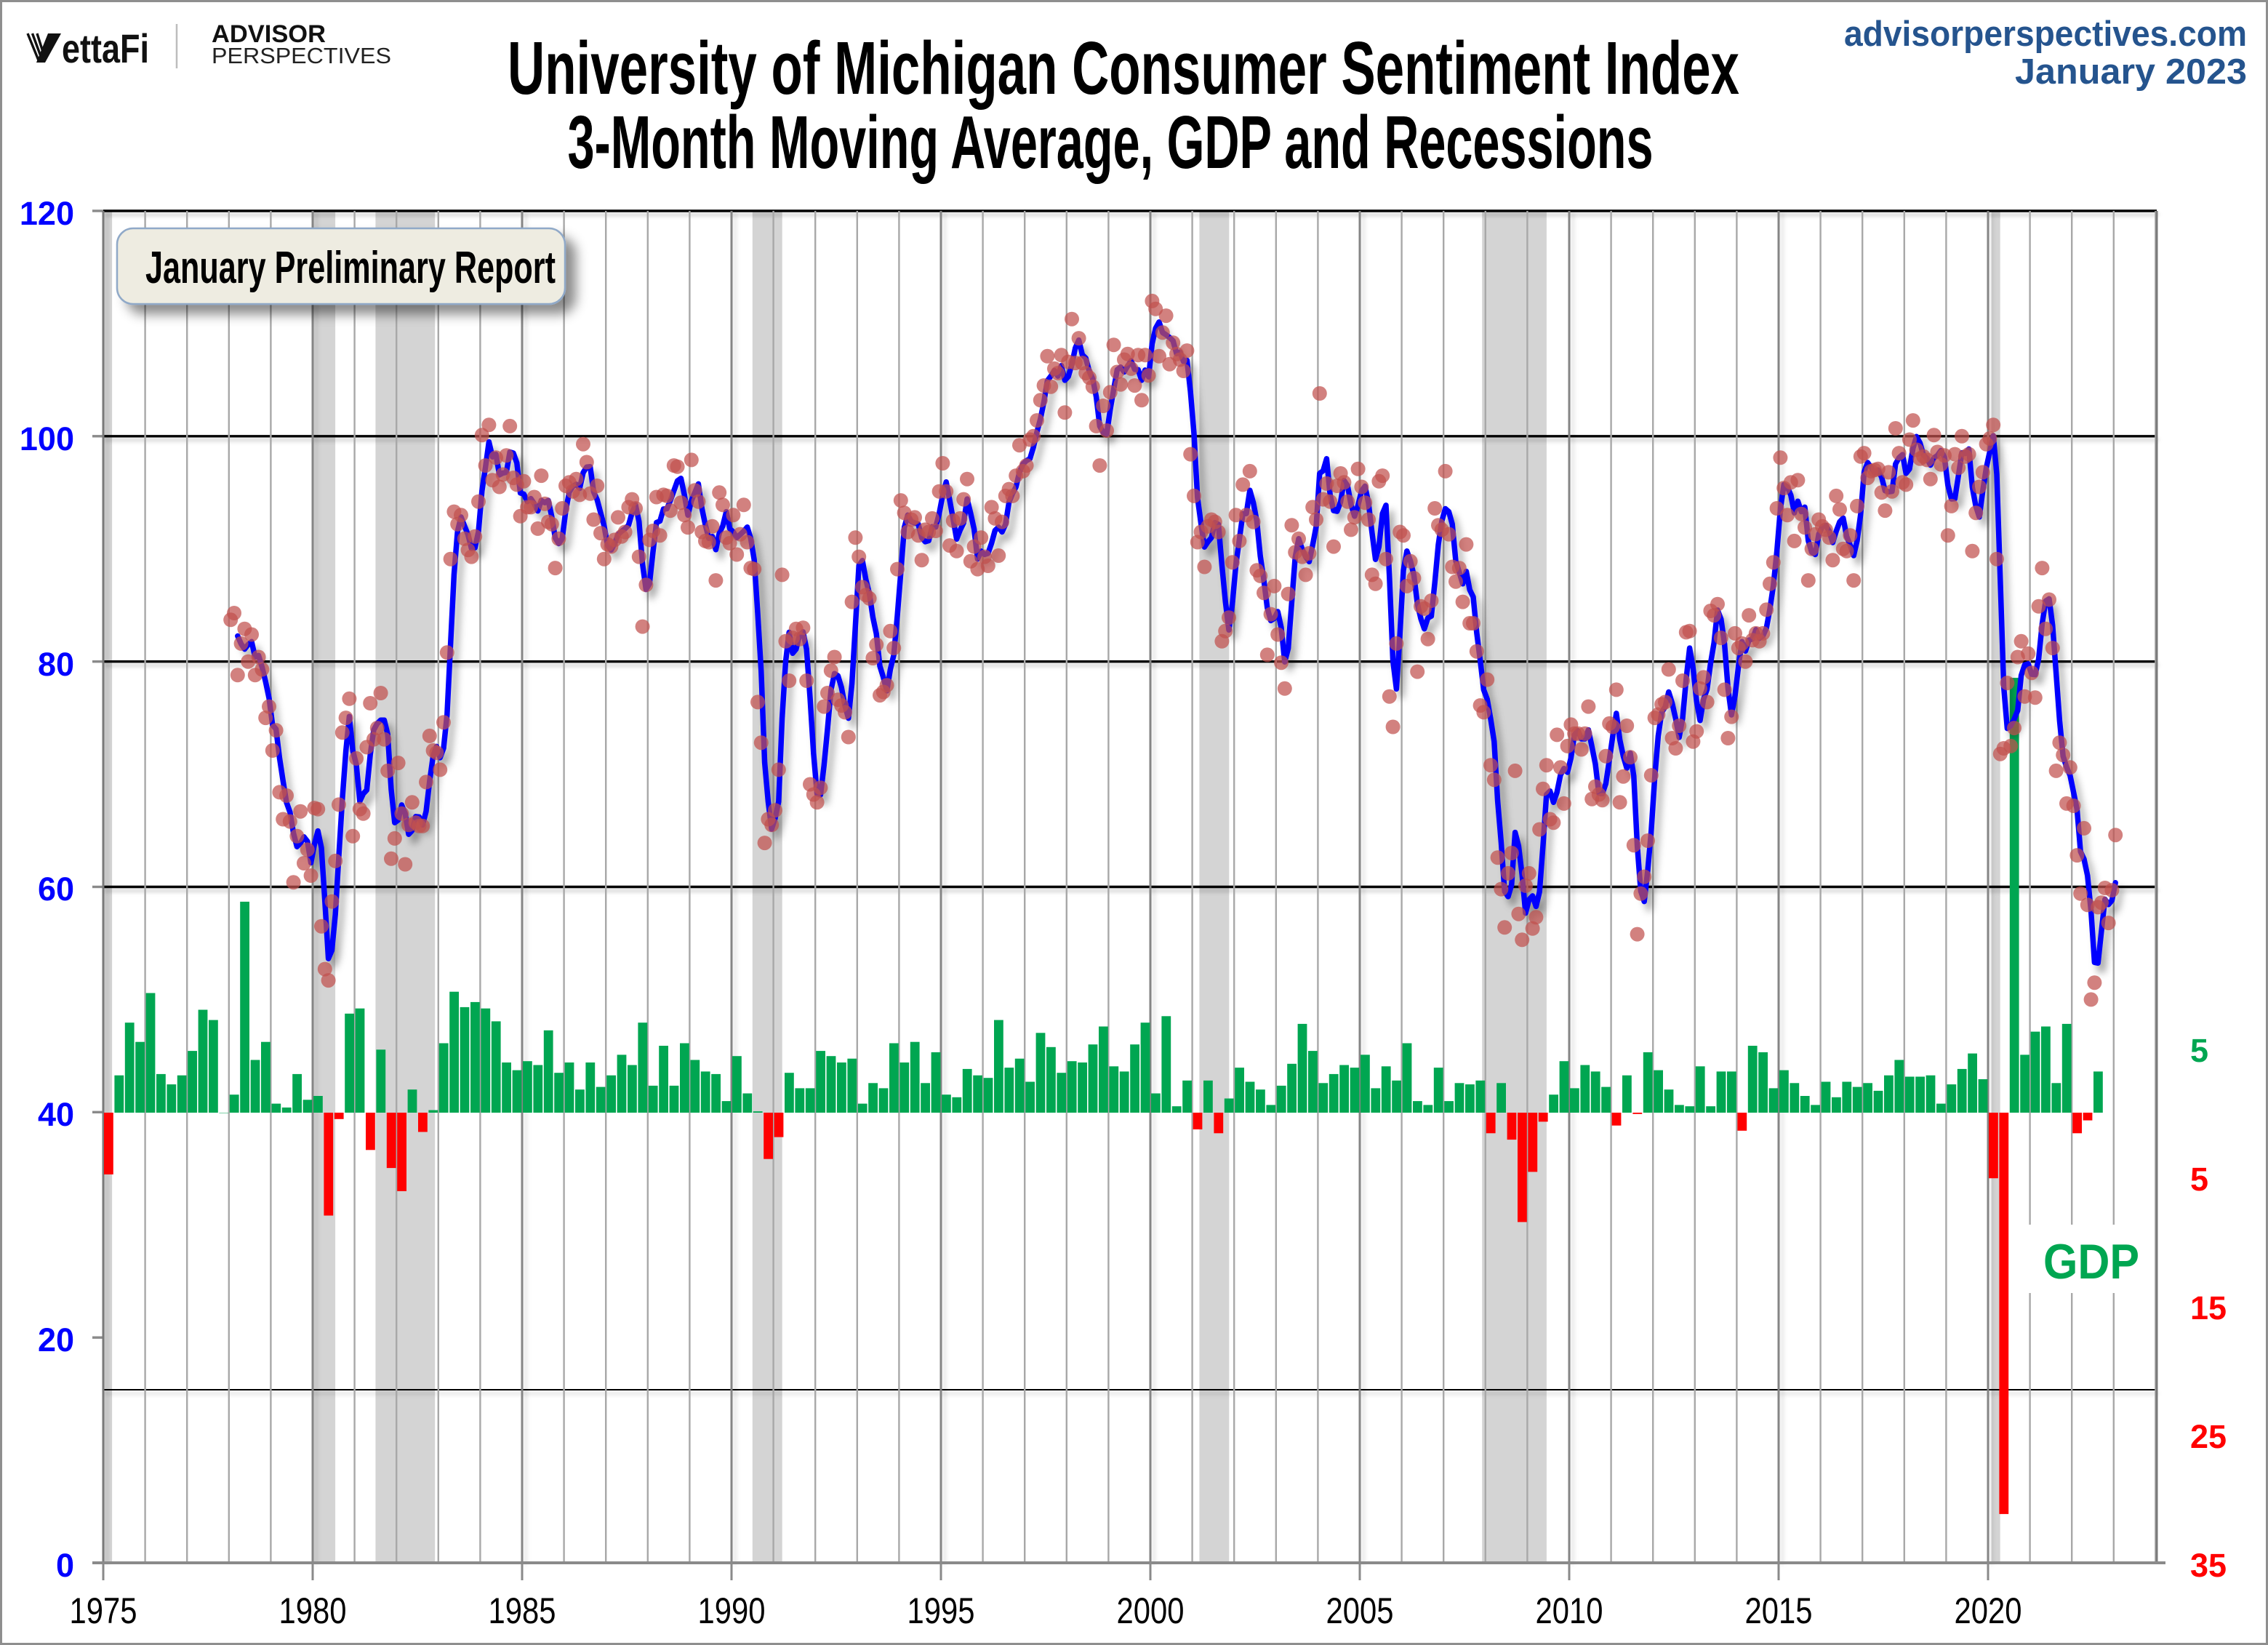 The height and width of the screenshot is (1645, 2268). What do you see at coordinates (313, 1610) in the screenshot?
I see `svg-text: 1980` at bounding box center [313, 1610].